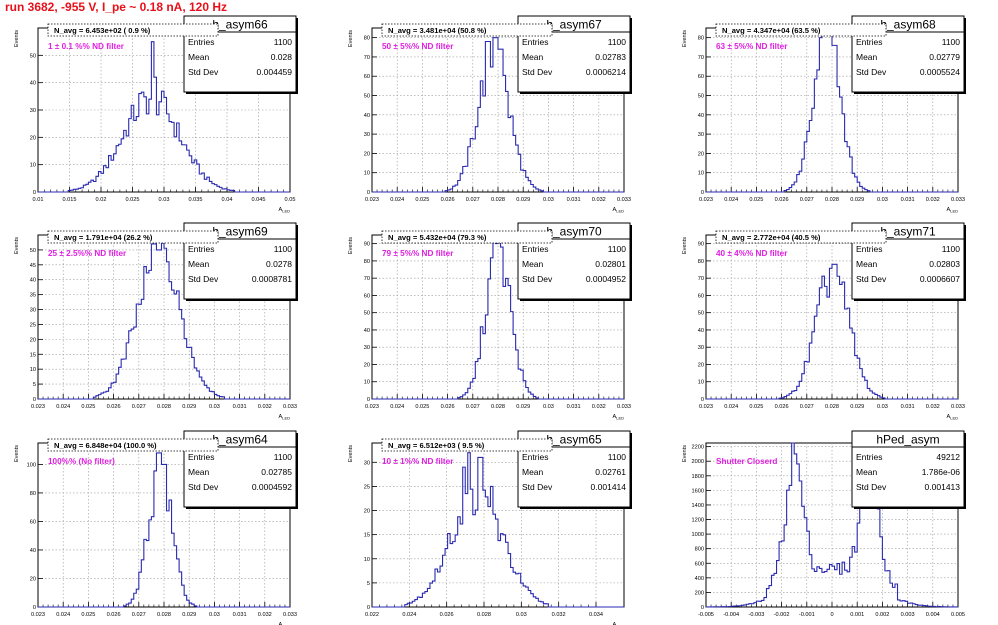  What do you see at coordinates (610, 57) in the screenshot?
I see `stats-value: 0.02783` at bounding box center [610, 57].